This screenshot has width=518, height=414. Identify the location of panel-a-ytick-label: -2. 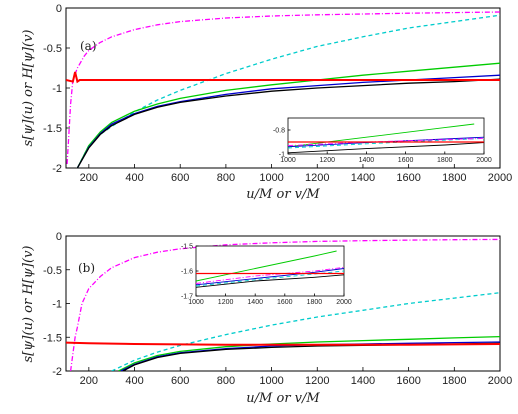
(57, 169).